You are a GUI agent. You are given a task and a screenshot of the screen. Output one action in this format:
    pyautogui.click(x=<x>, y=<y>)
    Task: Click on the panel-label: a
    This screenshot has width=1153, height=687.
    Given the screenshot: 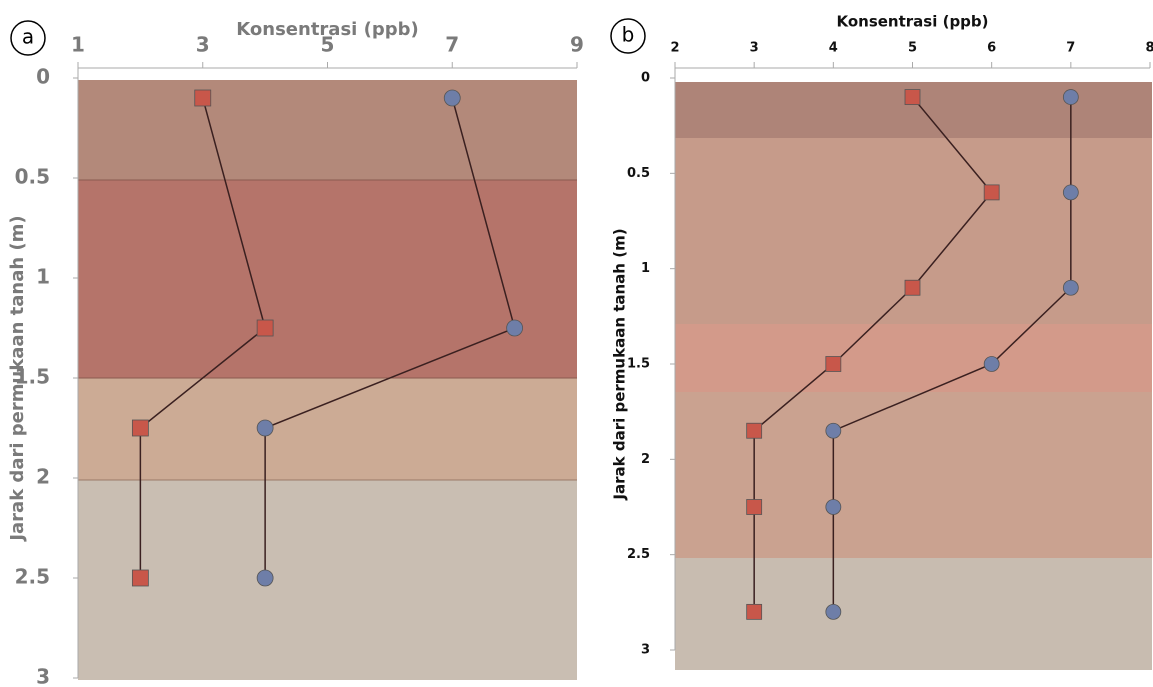 What is the action you would take?
    pyautogui.click(x=28, y=37)
    